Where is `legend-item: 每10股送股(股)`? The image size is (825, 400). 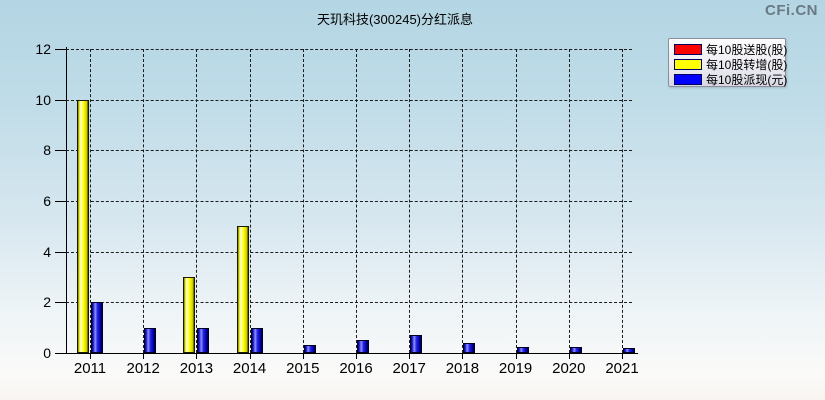
legend-item: 每10股送股(股) is located at coordinates (731, 49).